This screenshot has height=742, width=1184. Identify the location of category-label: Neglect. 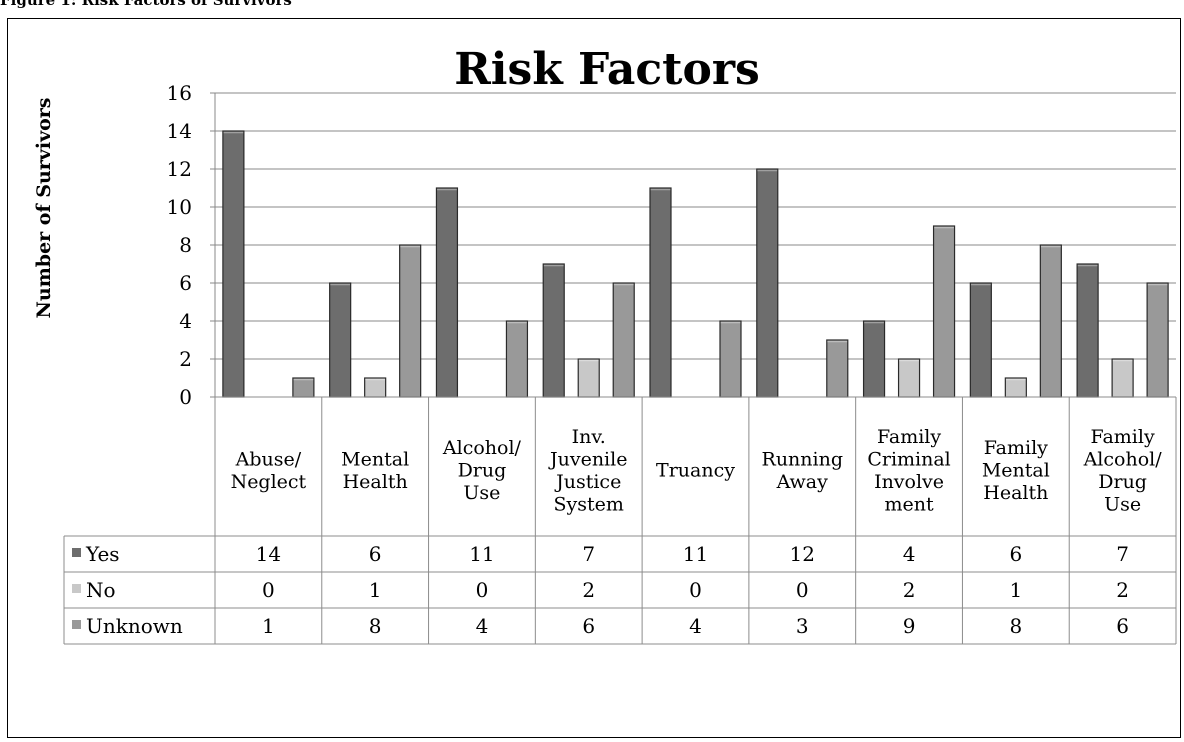
(269, 482).